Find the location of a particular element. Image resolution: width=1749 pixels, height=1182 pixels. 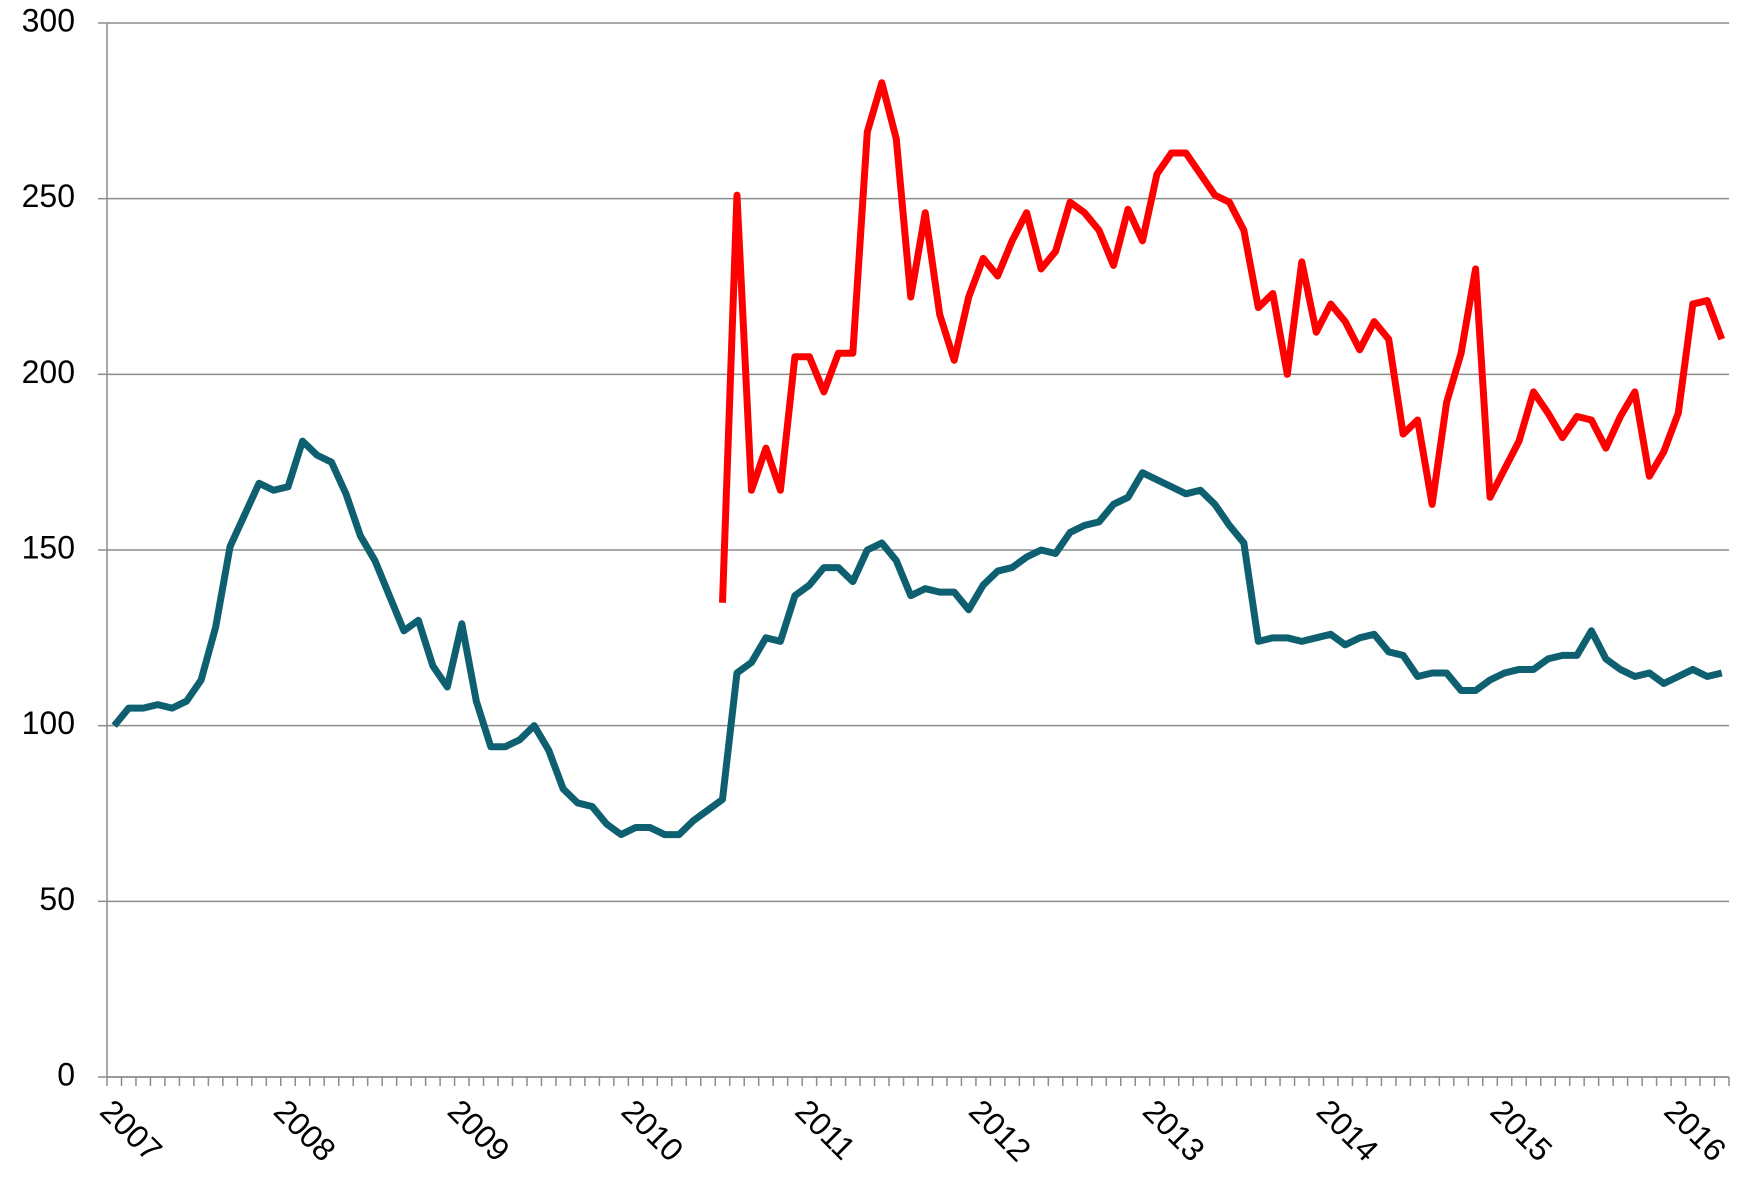

y-tick-label: 0 is located at coordinates (66, 1074).